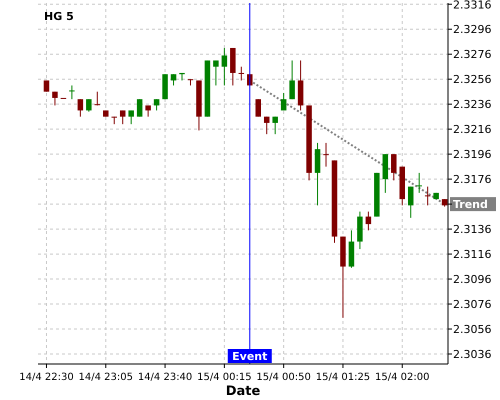 This screenshot has height=400, width=500. I want to click on x-axis-title: Date, so click(243, 391).